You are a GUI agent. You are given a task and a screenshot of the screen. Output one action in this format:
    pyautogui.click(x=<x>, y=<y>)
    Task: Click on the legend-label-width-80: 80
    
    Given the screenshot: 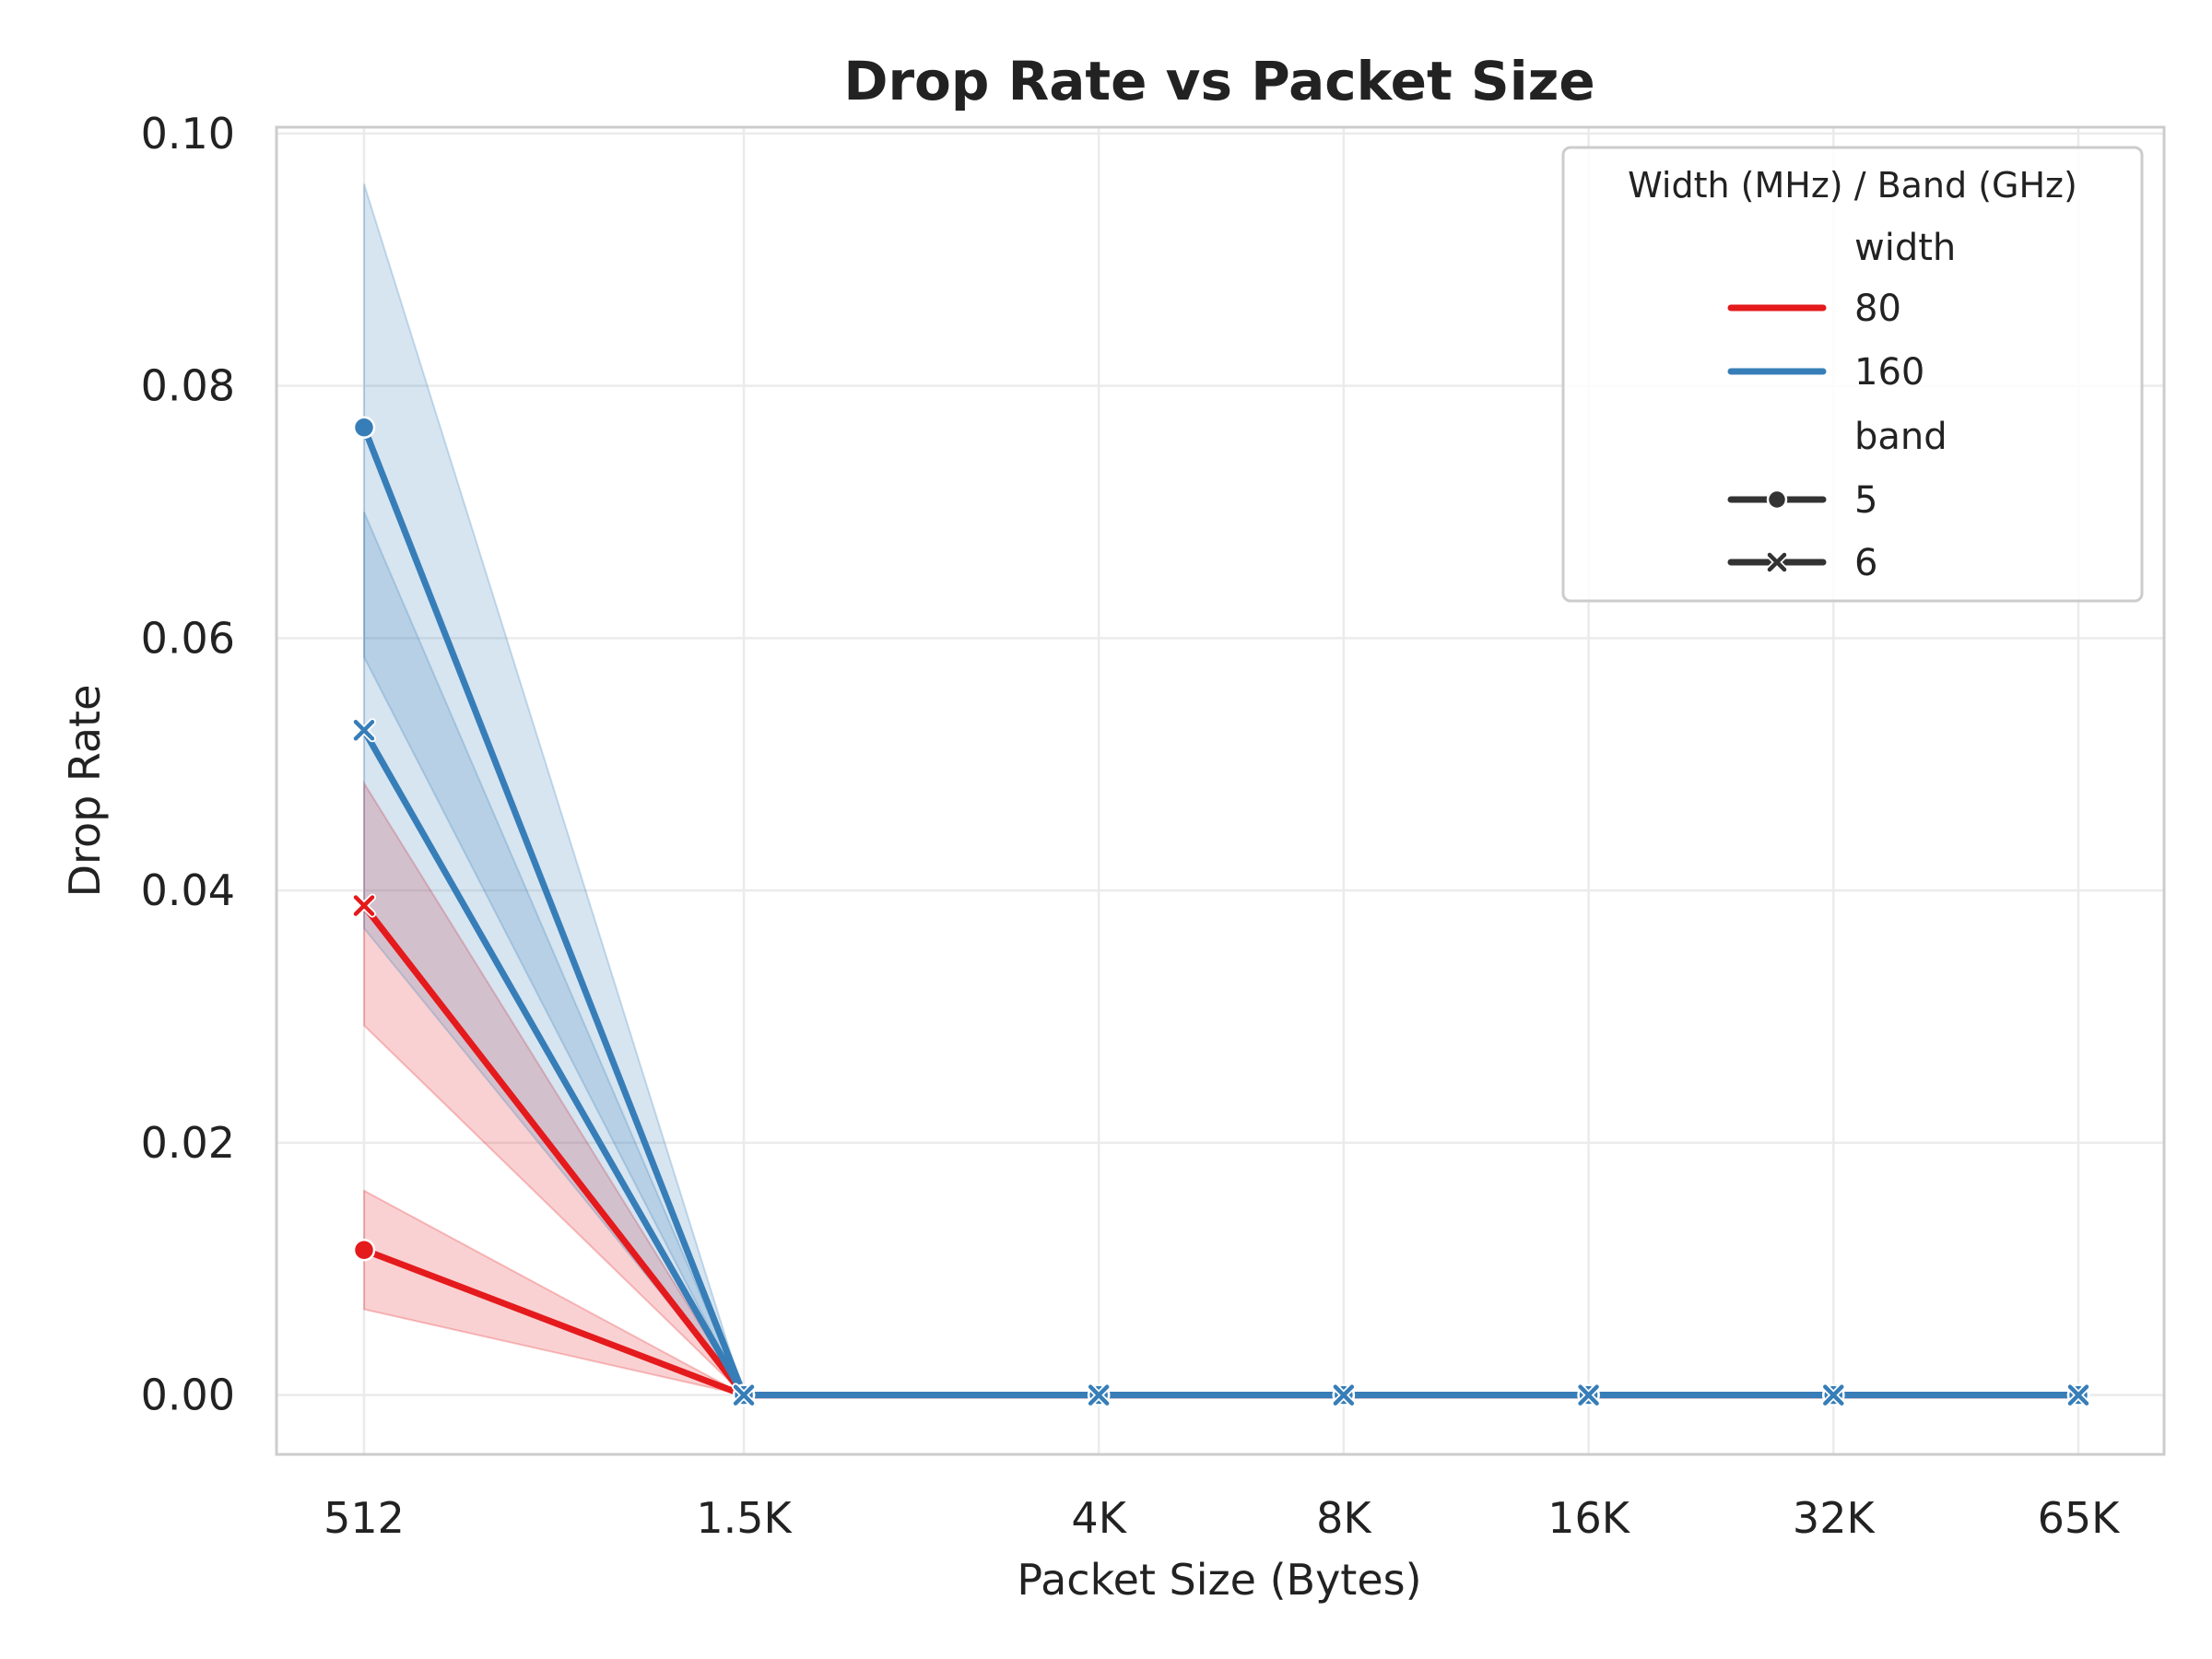 What is the action you would take?
    pyautogui.click(x=1877, y=309)
    